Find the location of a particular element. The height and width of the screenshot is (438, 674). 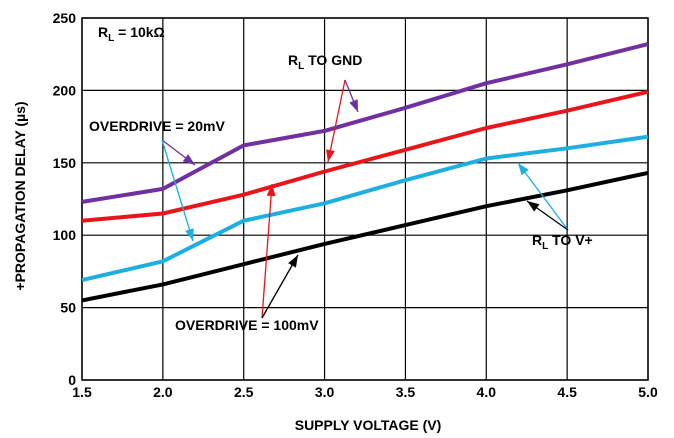

x-tick-labels: 1.5 2.0 2.5 3.0 3.5 4.0 4.5 5.0 is located at coordinates (365, 392).